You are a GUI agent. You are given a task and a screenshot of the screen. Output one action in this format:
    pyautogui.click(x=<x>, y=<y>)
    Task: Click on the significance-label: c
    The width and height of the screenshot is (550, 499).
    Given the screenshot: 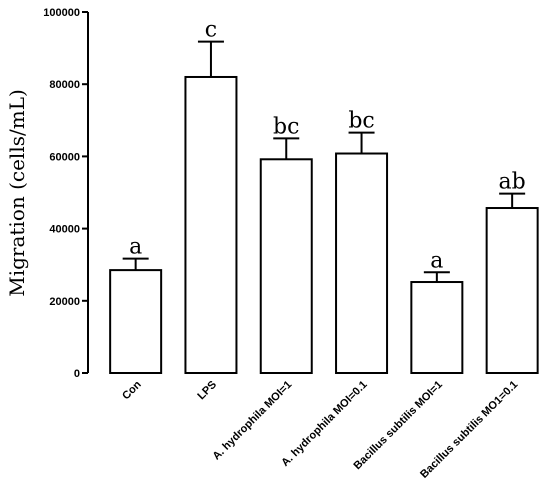 What is the action you would take?
    pyautogui.click(x=211, y=30)
    